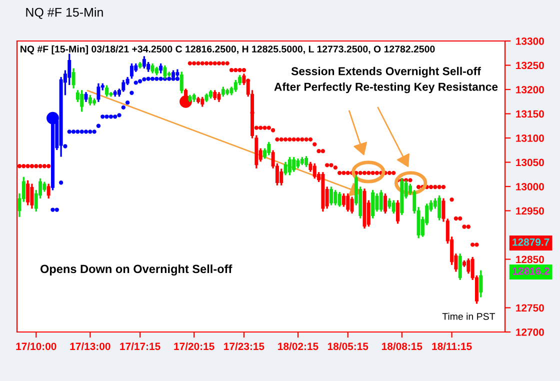  I want to click on x-tick-label: 18/02:15, so click(298, 346).